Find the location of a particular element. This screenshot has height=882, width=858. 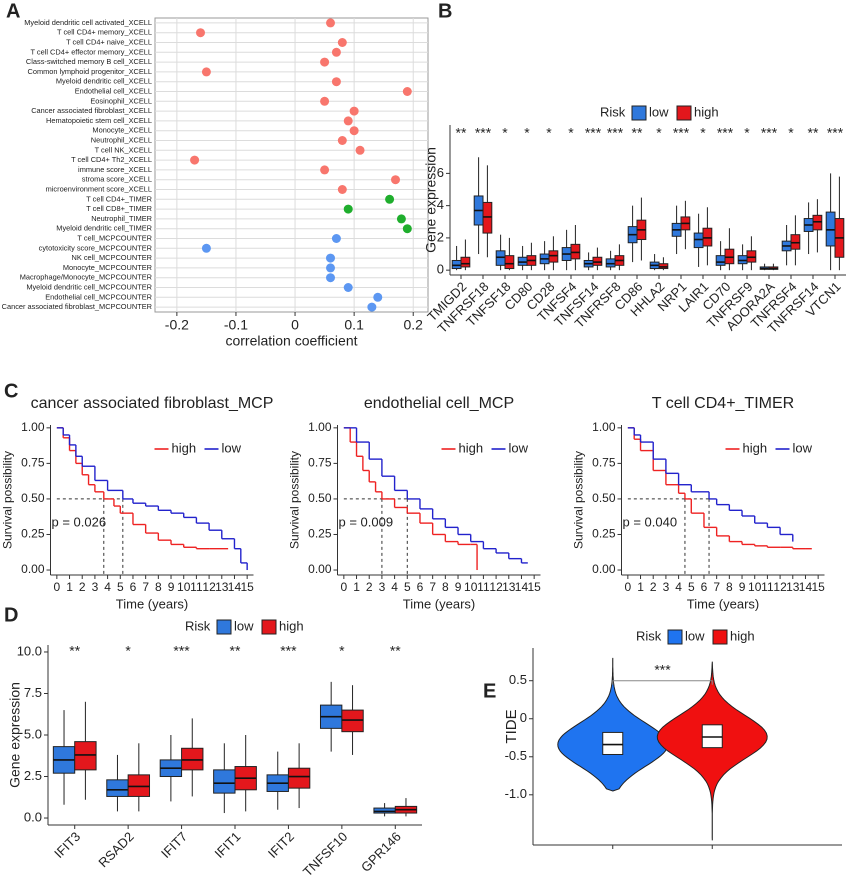

y-tick-label: 7.5 is located at coordinates (33, 692).